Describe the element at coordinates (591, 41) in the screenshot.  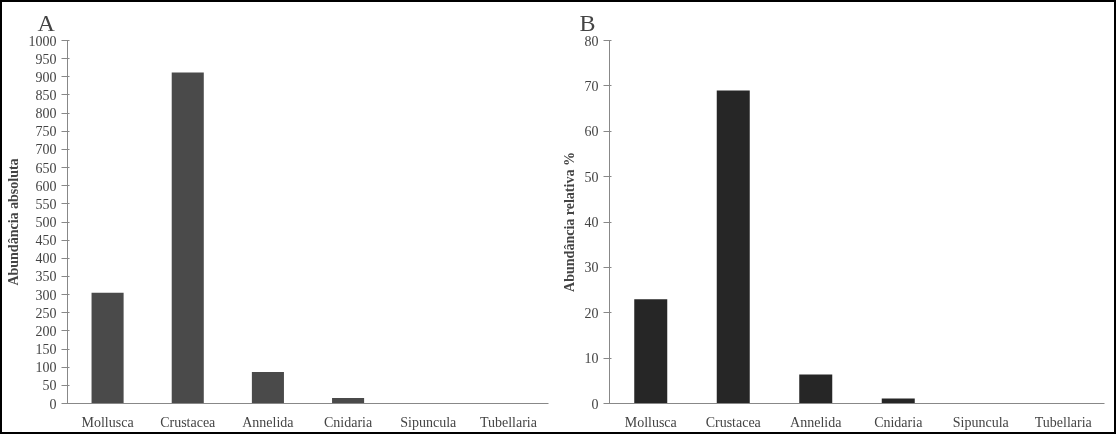
I see `y-tick-label: 80` at that location.